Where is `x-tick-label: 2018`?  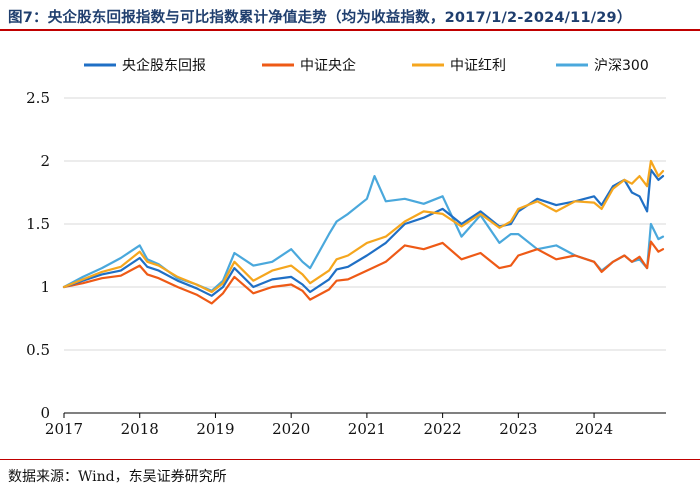 x-tick-label: 2018 is located at coordinates (140, 429).